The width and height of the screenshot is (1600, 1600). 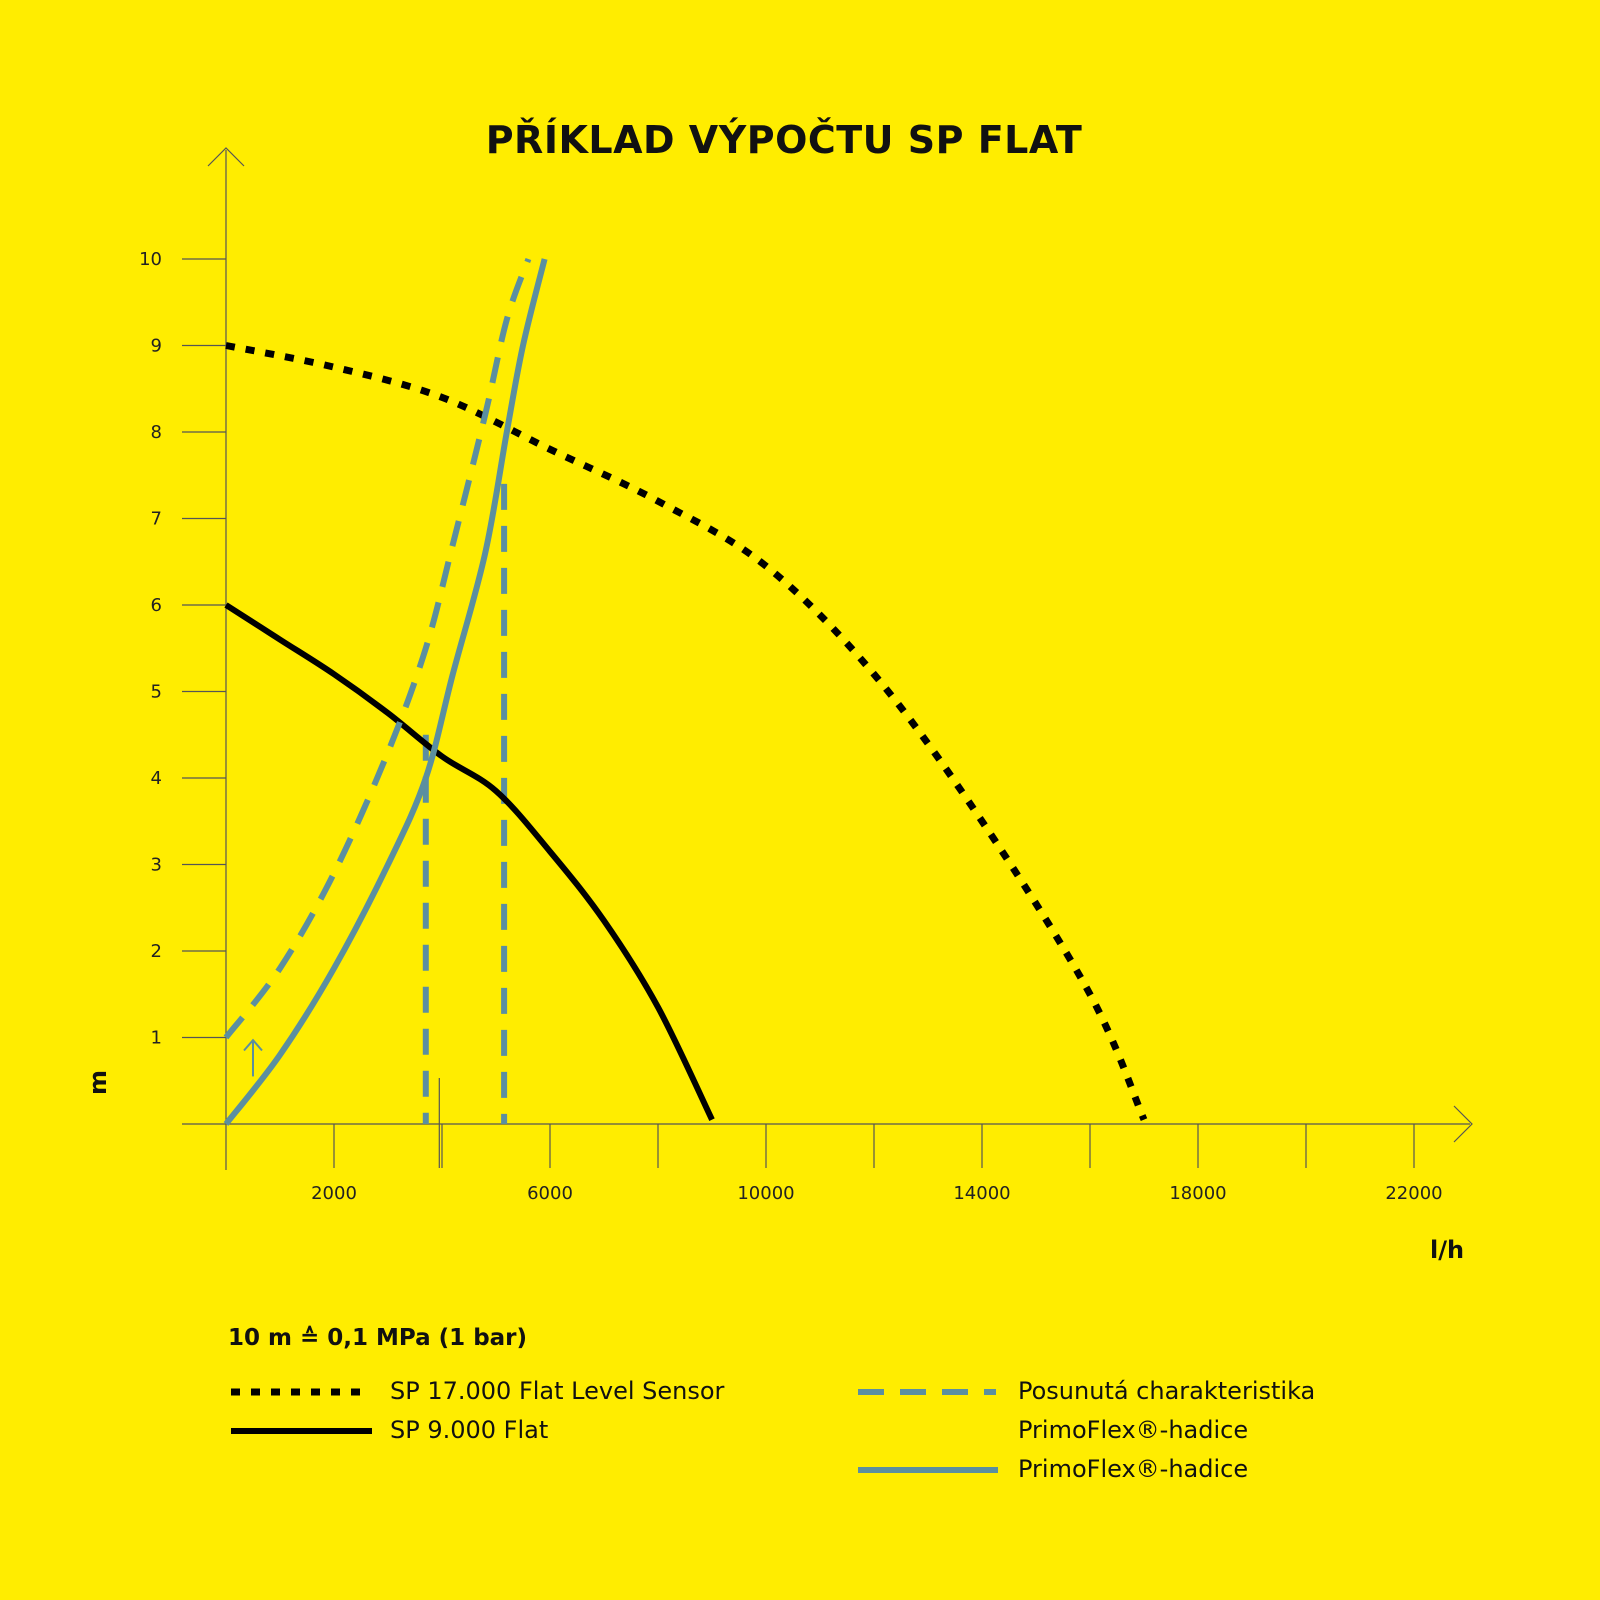 I want to click on y-tick-label: 10, so click(x=150, y=259).